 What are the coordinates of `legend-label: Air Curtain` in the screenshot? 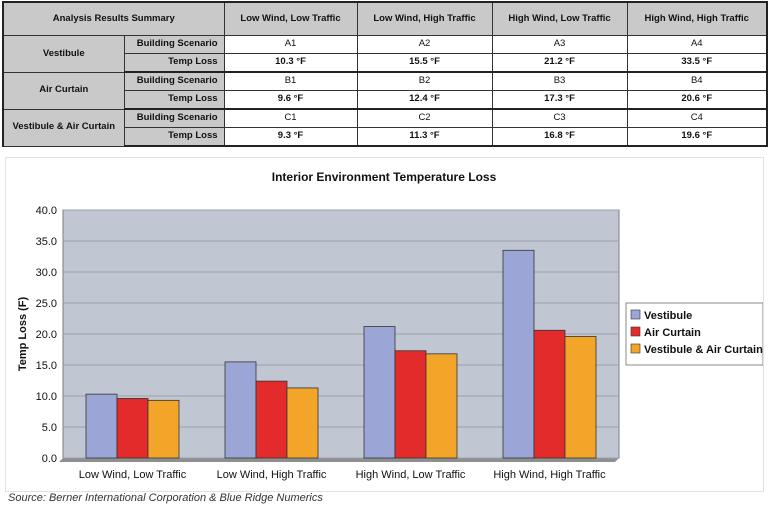 It's located at (672, 333).